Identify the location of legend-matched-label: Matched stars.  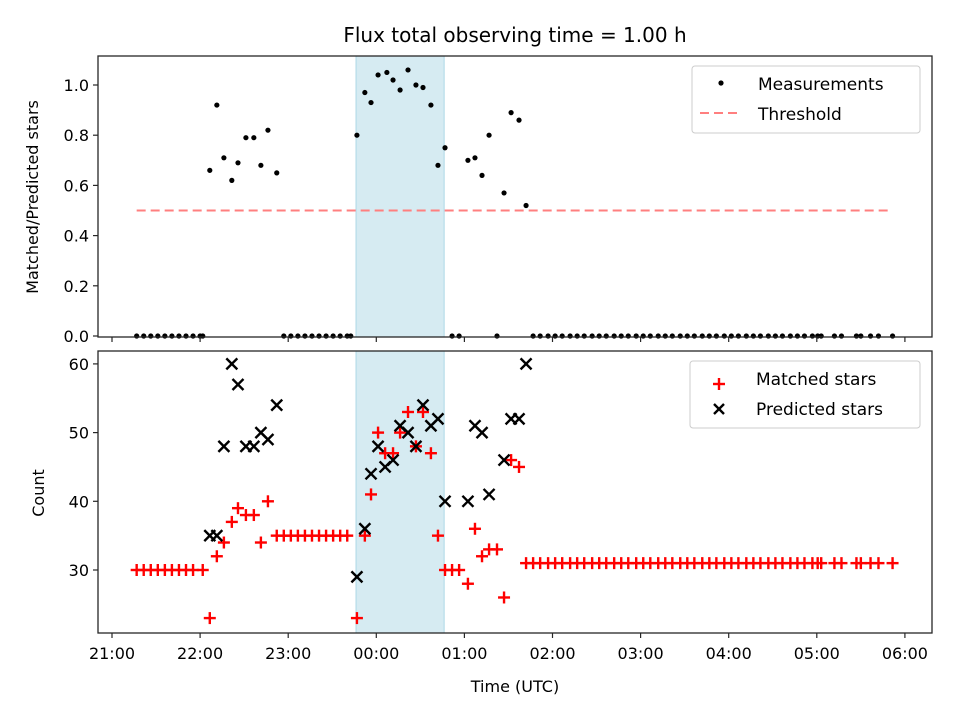
(816, 380).